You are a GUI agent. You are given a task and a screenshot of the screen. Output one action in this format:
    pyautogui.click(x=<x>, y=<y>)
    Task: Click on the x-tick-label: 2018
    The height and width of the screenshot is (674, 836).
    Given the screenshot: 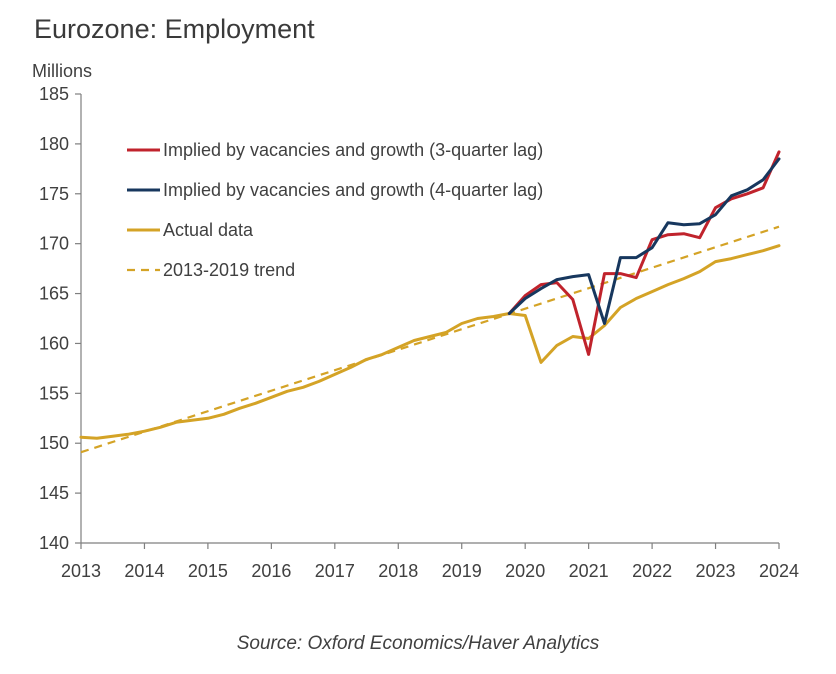 What is the action you would take?
    pyautogui.click(x=398, y=571)
    